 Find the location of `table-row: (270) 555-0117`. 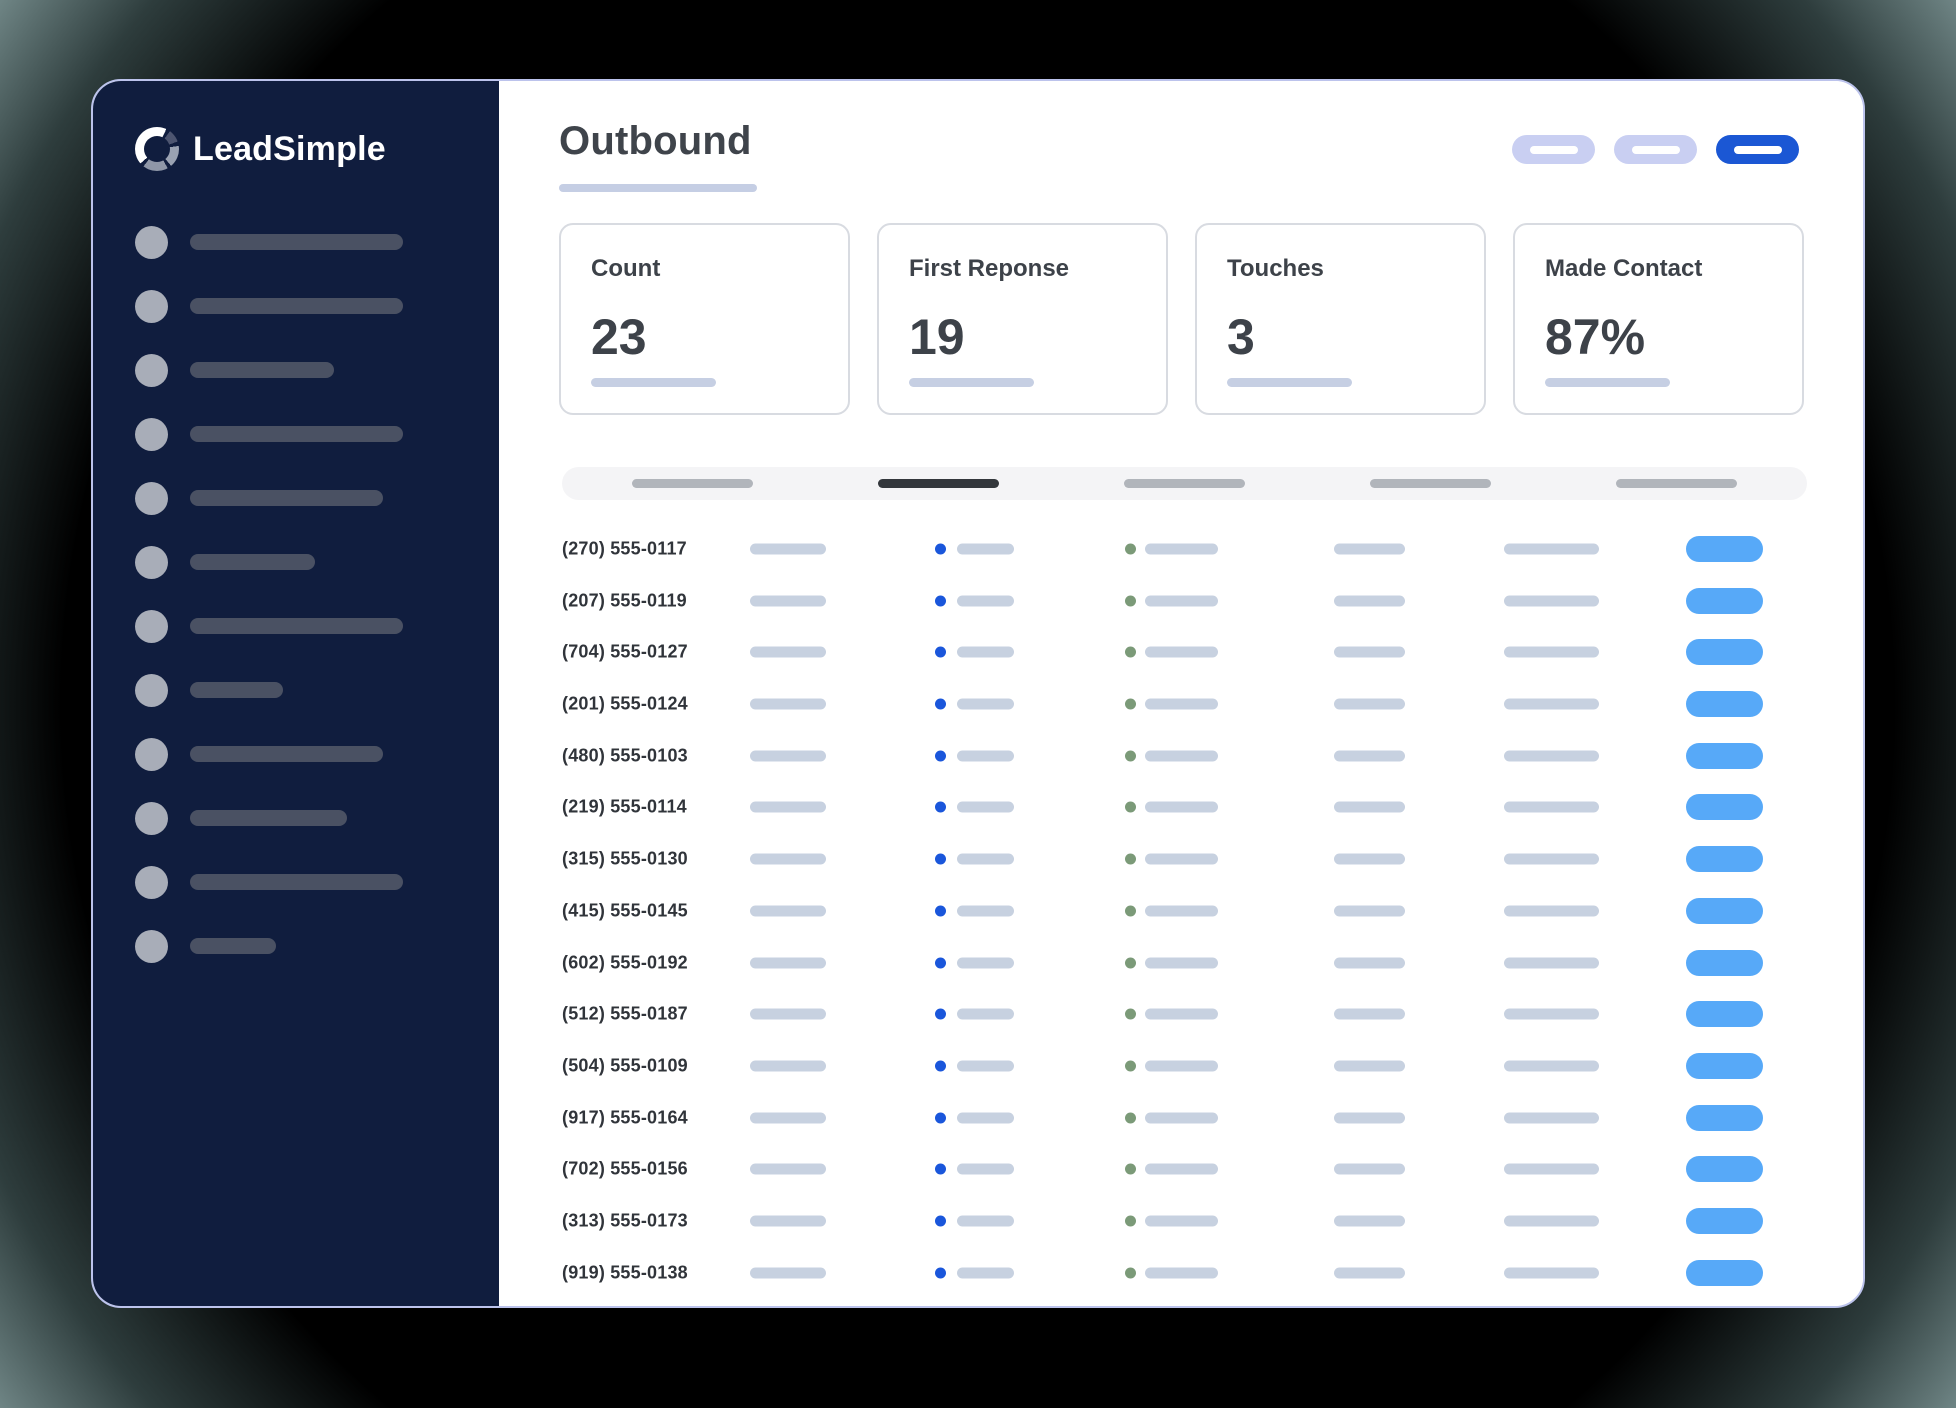

table-row: (270) 555-0117 is located at coordinates (1181, 549).